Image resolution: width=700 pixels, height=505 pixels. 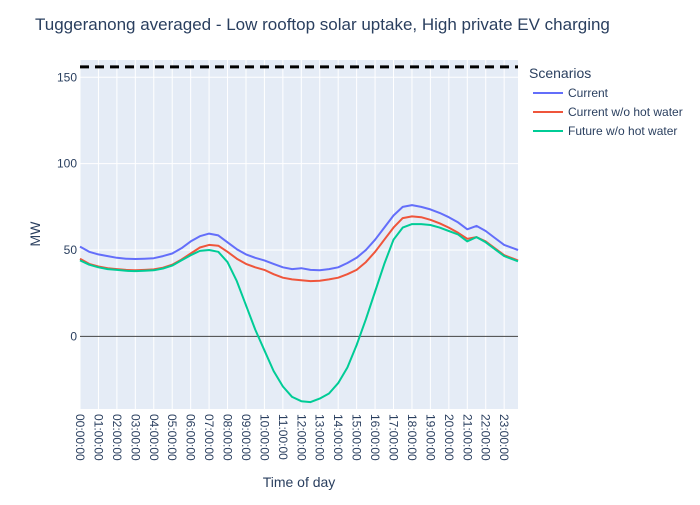 I want to click on legend-item: Future w/o hot water, so click(x=605, y=131).